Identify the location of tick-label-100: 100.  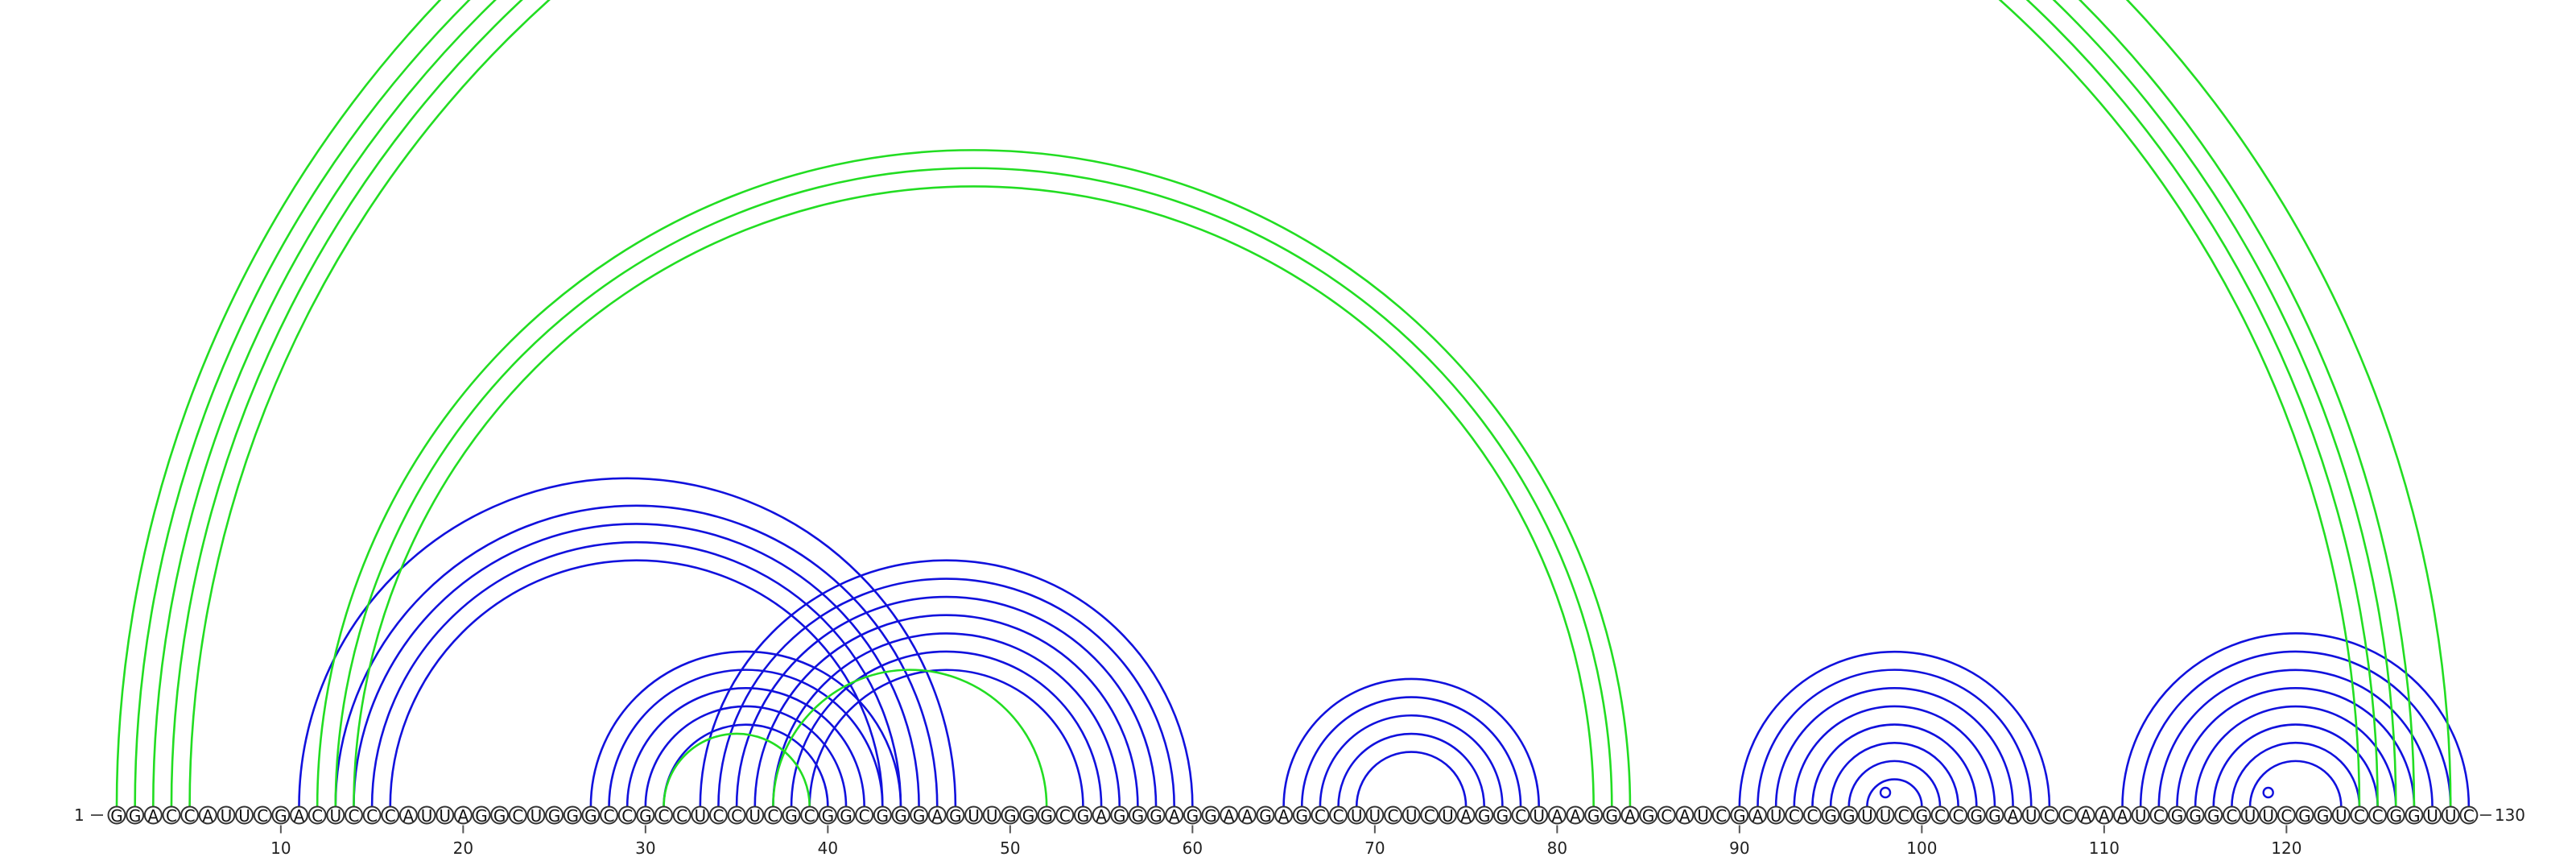
(1921, 847).